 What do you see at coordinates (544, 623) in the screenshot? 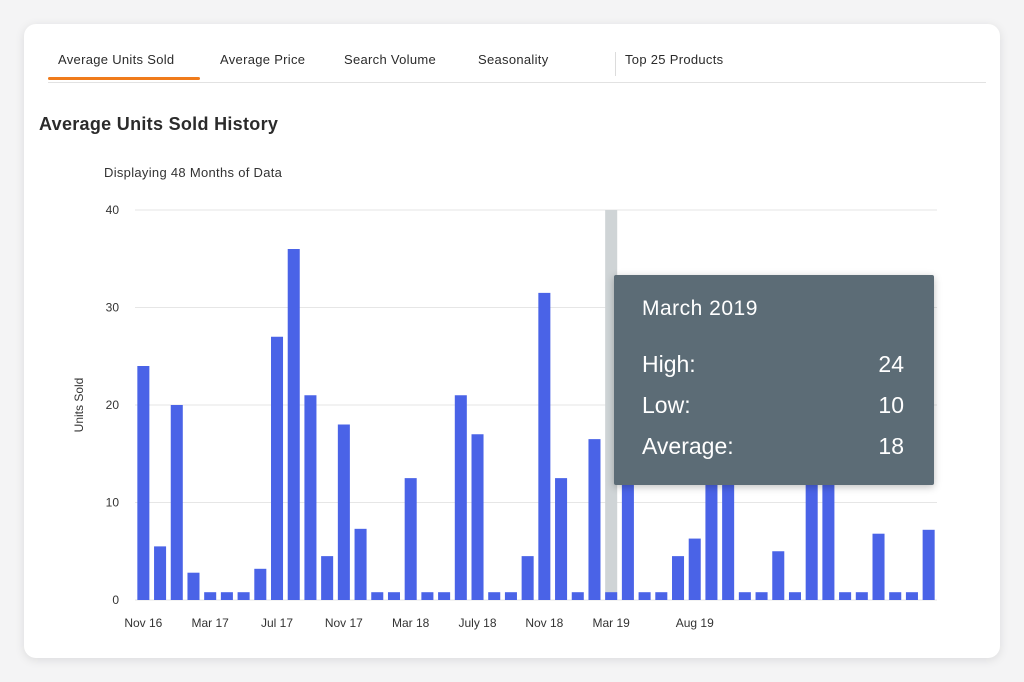
I see `x-tick-label: Nov 18` at bounding box center [544, 623].